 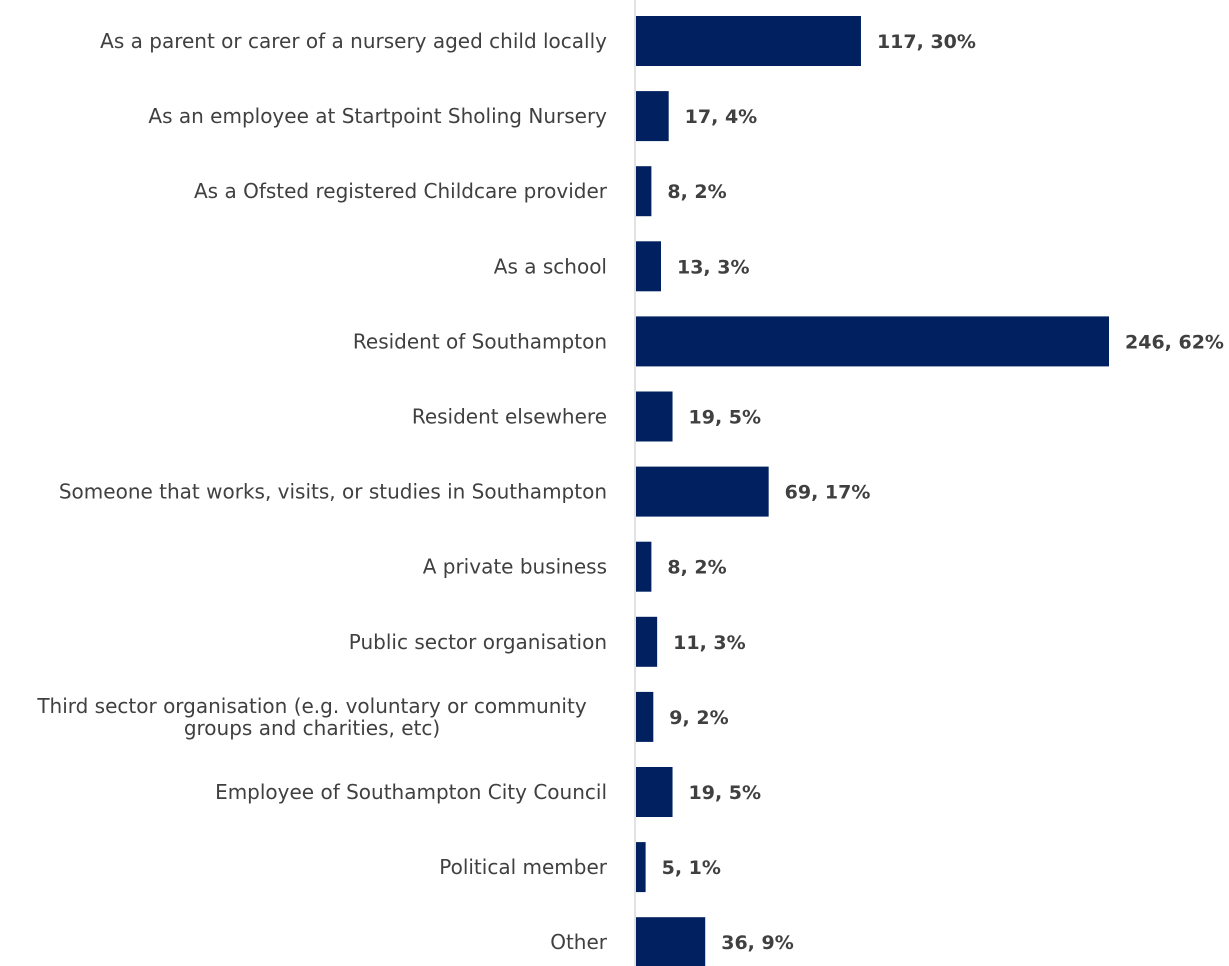 What do you see at coordinates (926, 42) in the screenshot?
I see `data-label-0: 117, 30%` at bounding box center [926, 42].